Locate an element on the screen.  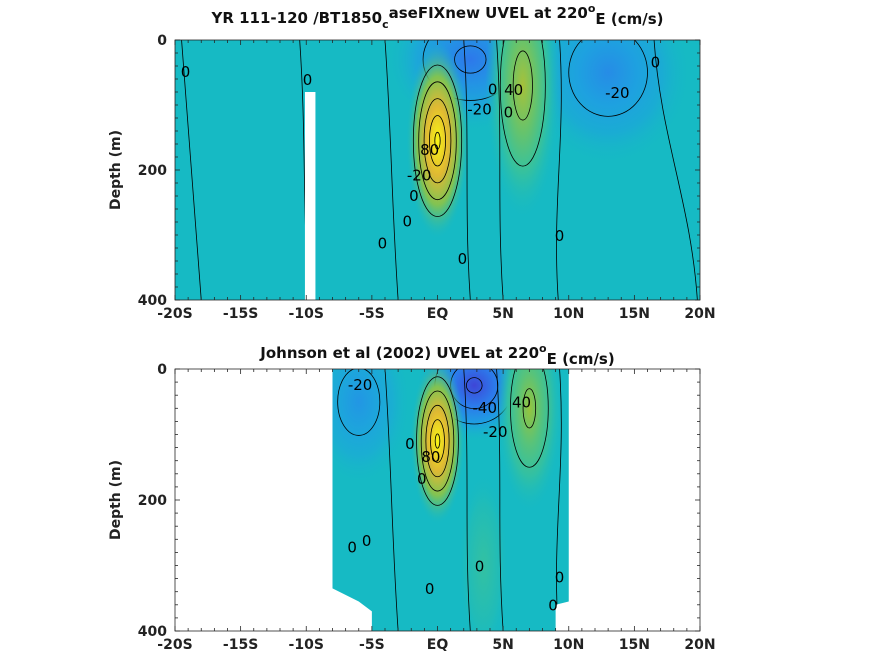
title-part: Johnson et al (2002) UVEL at 220 is located at coordinates (399, 353).